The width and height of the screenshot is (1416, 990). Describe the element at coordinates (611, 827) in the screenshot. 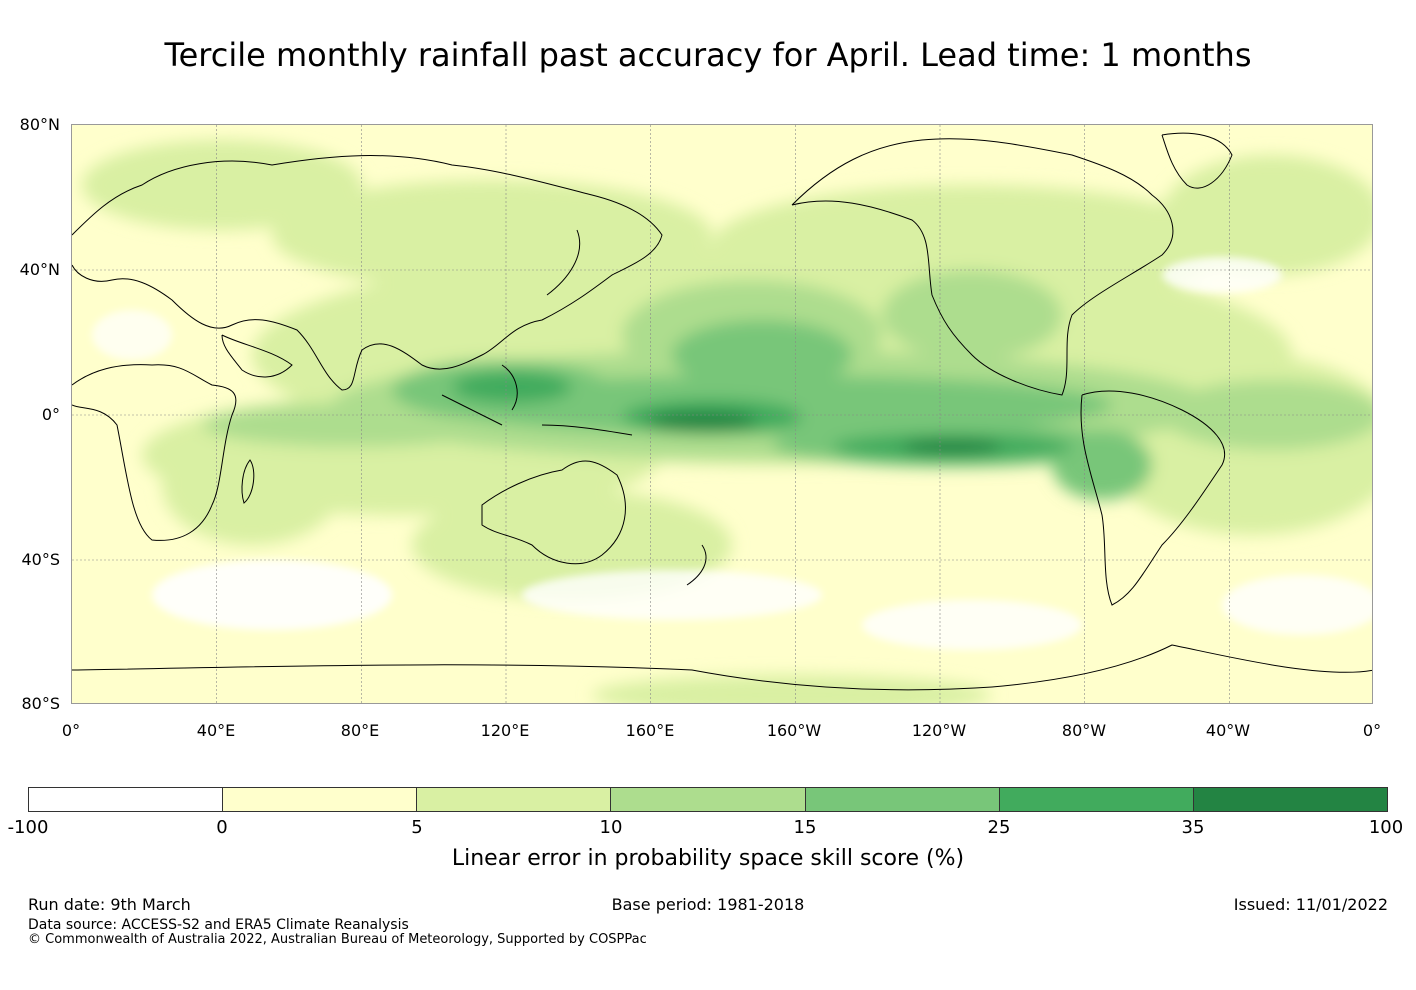

I see `colorbar-tick: 10` at that location.